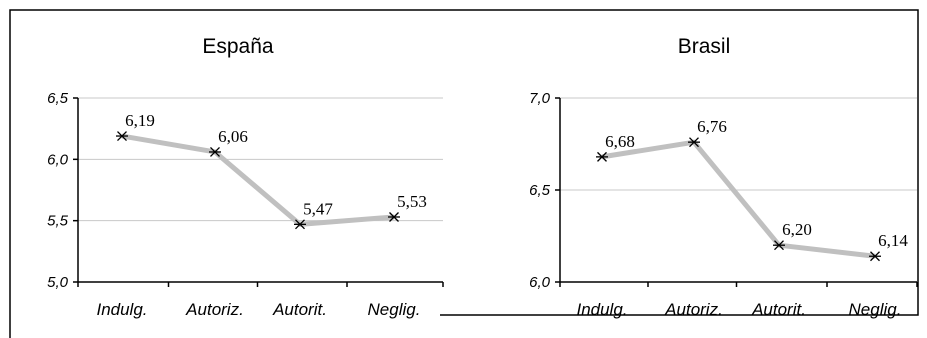 The height and width of the screenshot is (338, 927). What do you see at coordinates (620, 141) in the screenshot?
I see `data-label: 6,68` at bounding box center [620, 141].